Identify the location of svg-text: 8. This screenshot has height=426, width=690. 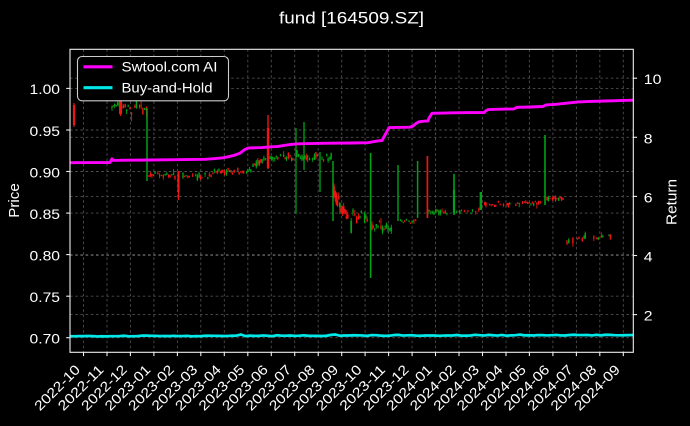
(648, 138).